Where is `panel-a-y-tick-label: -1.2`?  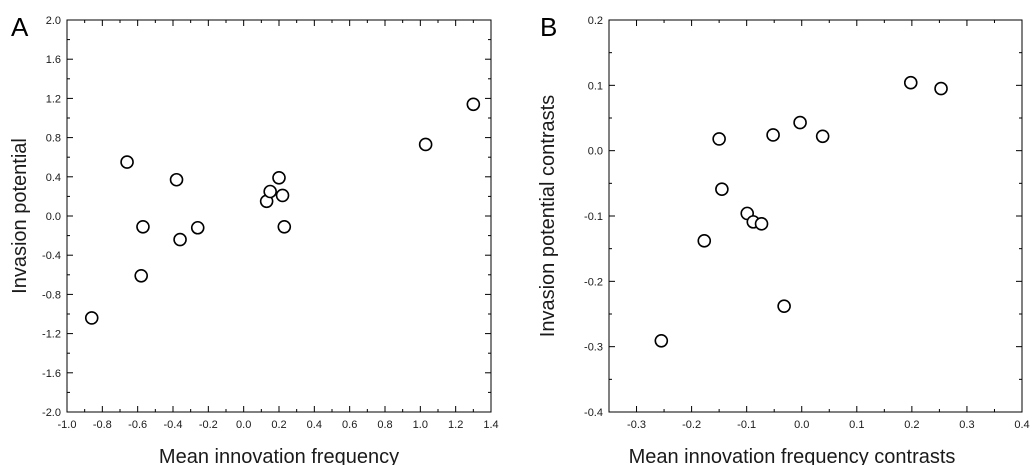 panel-a-y-tick-label: -1.2 is located at coordinates (51, 335).